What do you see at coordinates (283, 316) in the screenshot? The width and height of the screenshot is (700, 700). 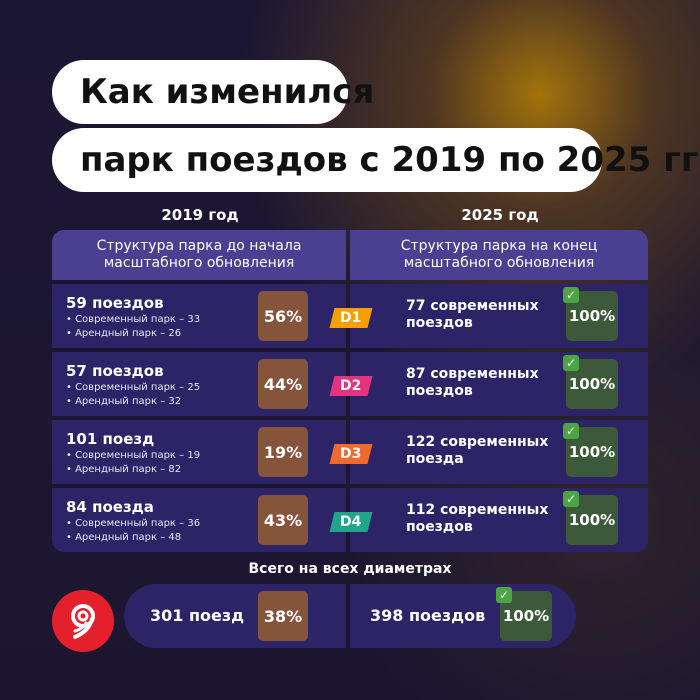 I see `modern-share-badge: 56%` at bounding box center [283, 316].